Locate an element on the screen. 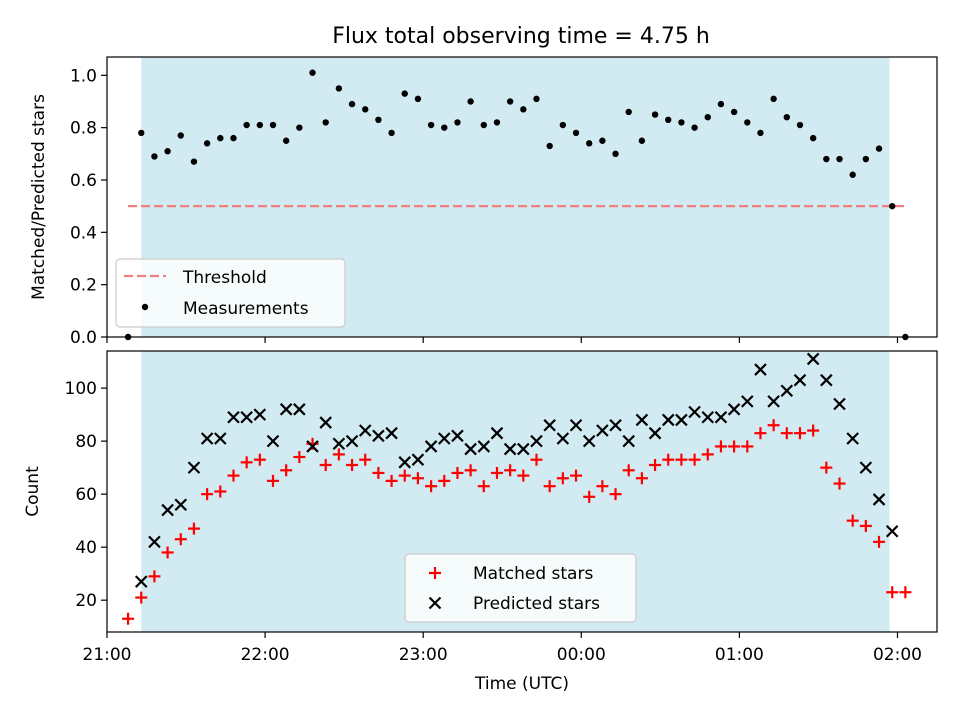 This screenshot has width=960, height=720. y-tick-label: 40 is located at coordinates (86, 548).